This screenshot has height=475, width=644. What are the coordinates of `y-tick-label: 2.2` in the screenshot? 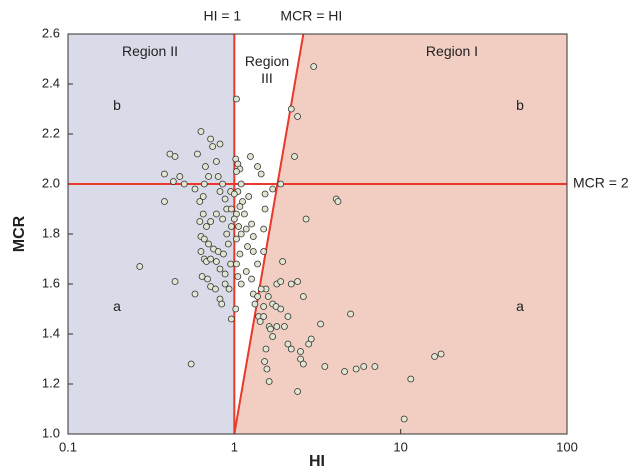 It's located at (51, 132).